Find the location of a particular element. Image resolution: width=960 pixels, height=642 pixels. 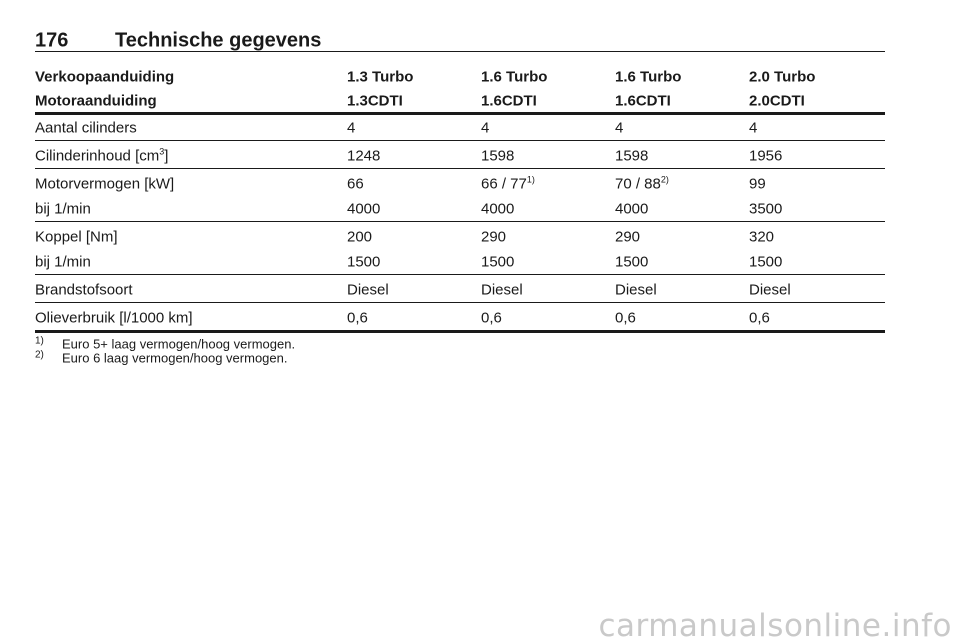

table-cell: Motoraanduiding is located at coordinates (96, 101).